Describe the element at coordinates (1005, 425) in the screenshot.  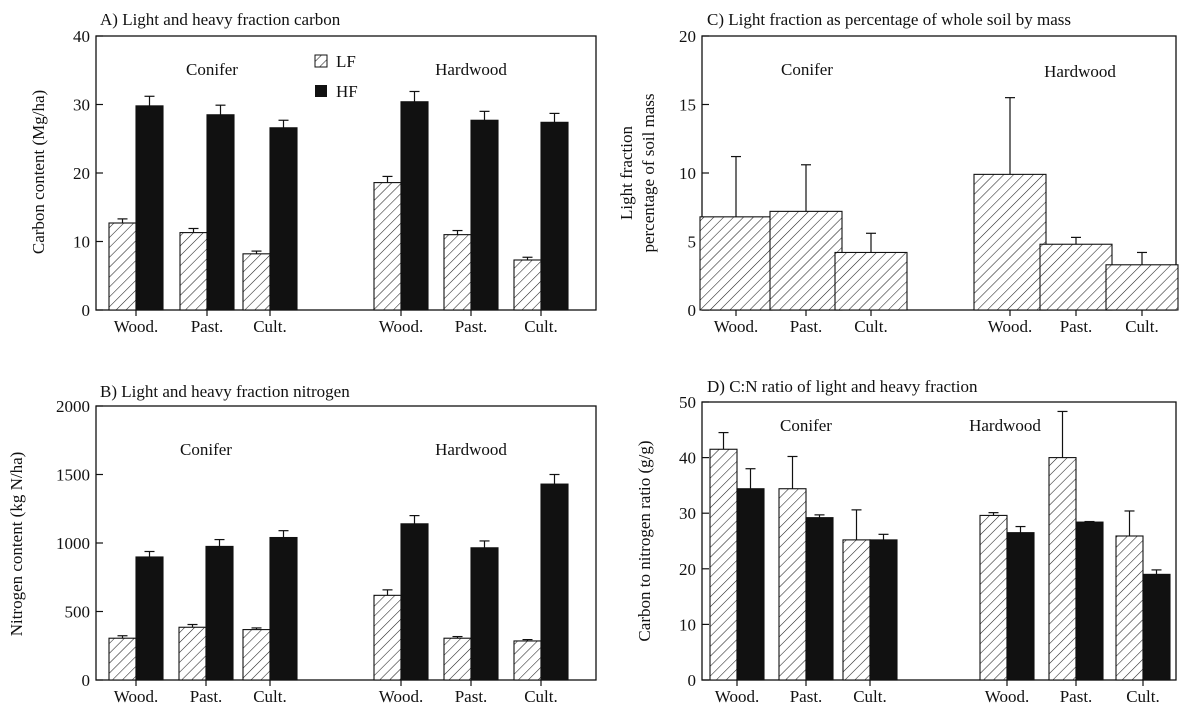
I see `panel-d-group-hardwood: Hardwood` at that location.